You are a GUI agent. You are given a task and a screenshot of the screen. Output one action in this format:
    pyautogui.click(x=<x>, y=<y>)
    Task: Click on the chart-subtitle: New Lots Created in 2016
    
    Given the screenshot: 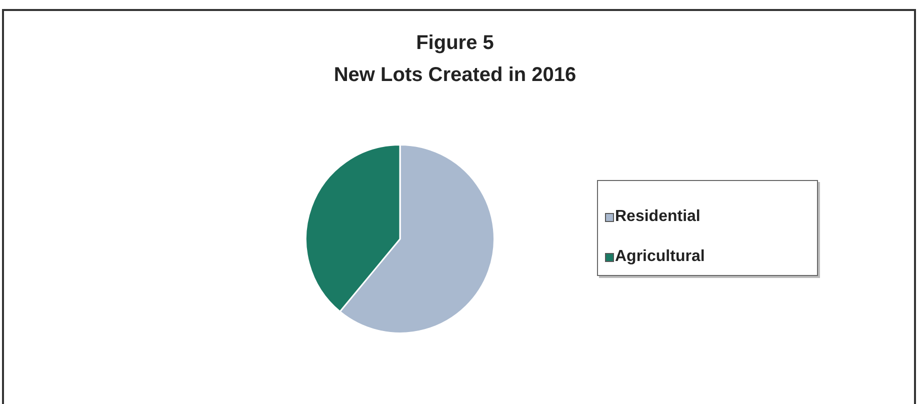 What is the action you would take?
    pyautogui.click(x=455, y=75)
    